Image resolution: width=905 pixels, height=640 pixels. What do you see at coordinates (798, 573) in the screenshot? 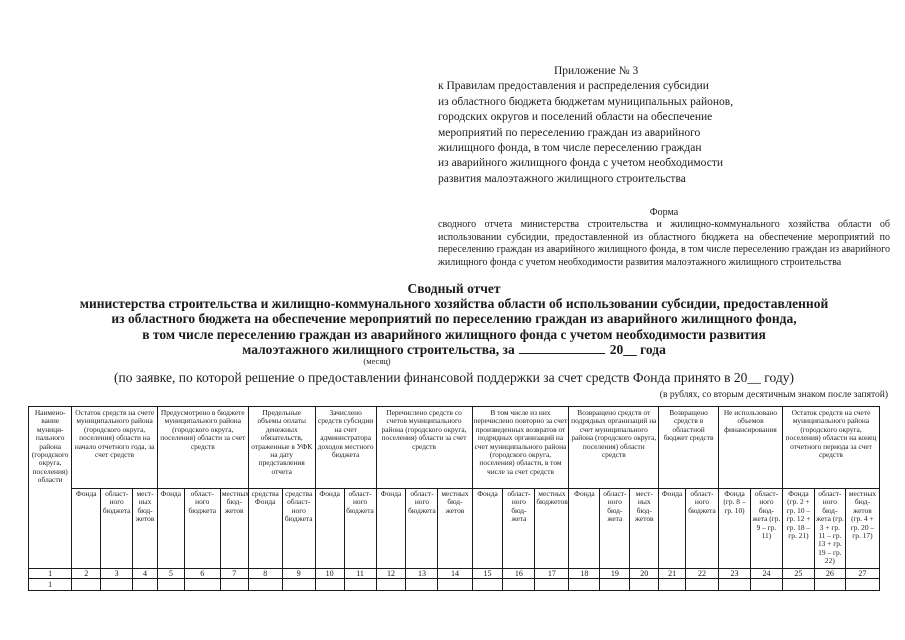
I see `column-number: 25` at bounding box center [798, 573].